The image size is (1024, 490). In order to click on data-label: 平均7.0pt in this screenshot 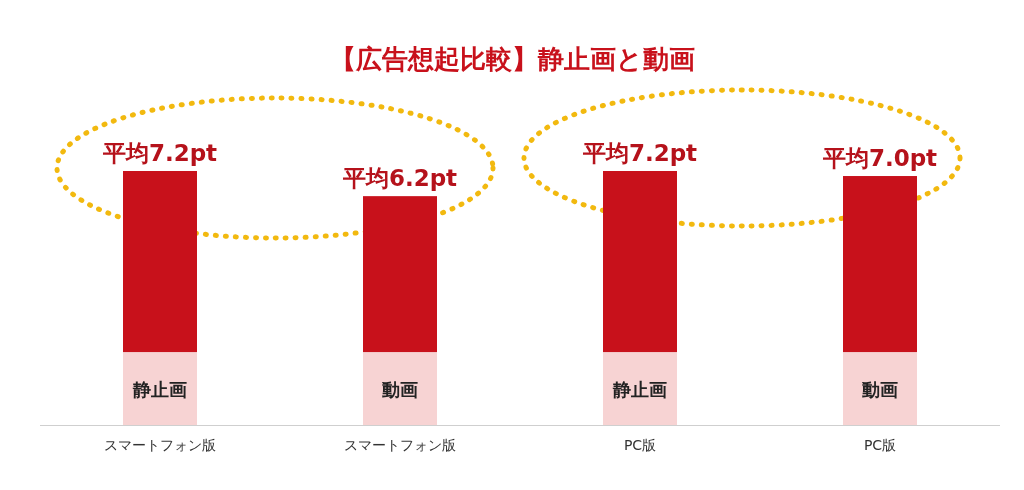, I will do `click(879, 158)`.